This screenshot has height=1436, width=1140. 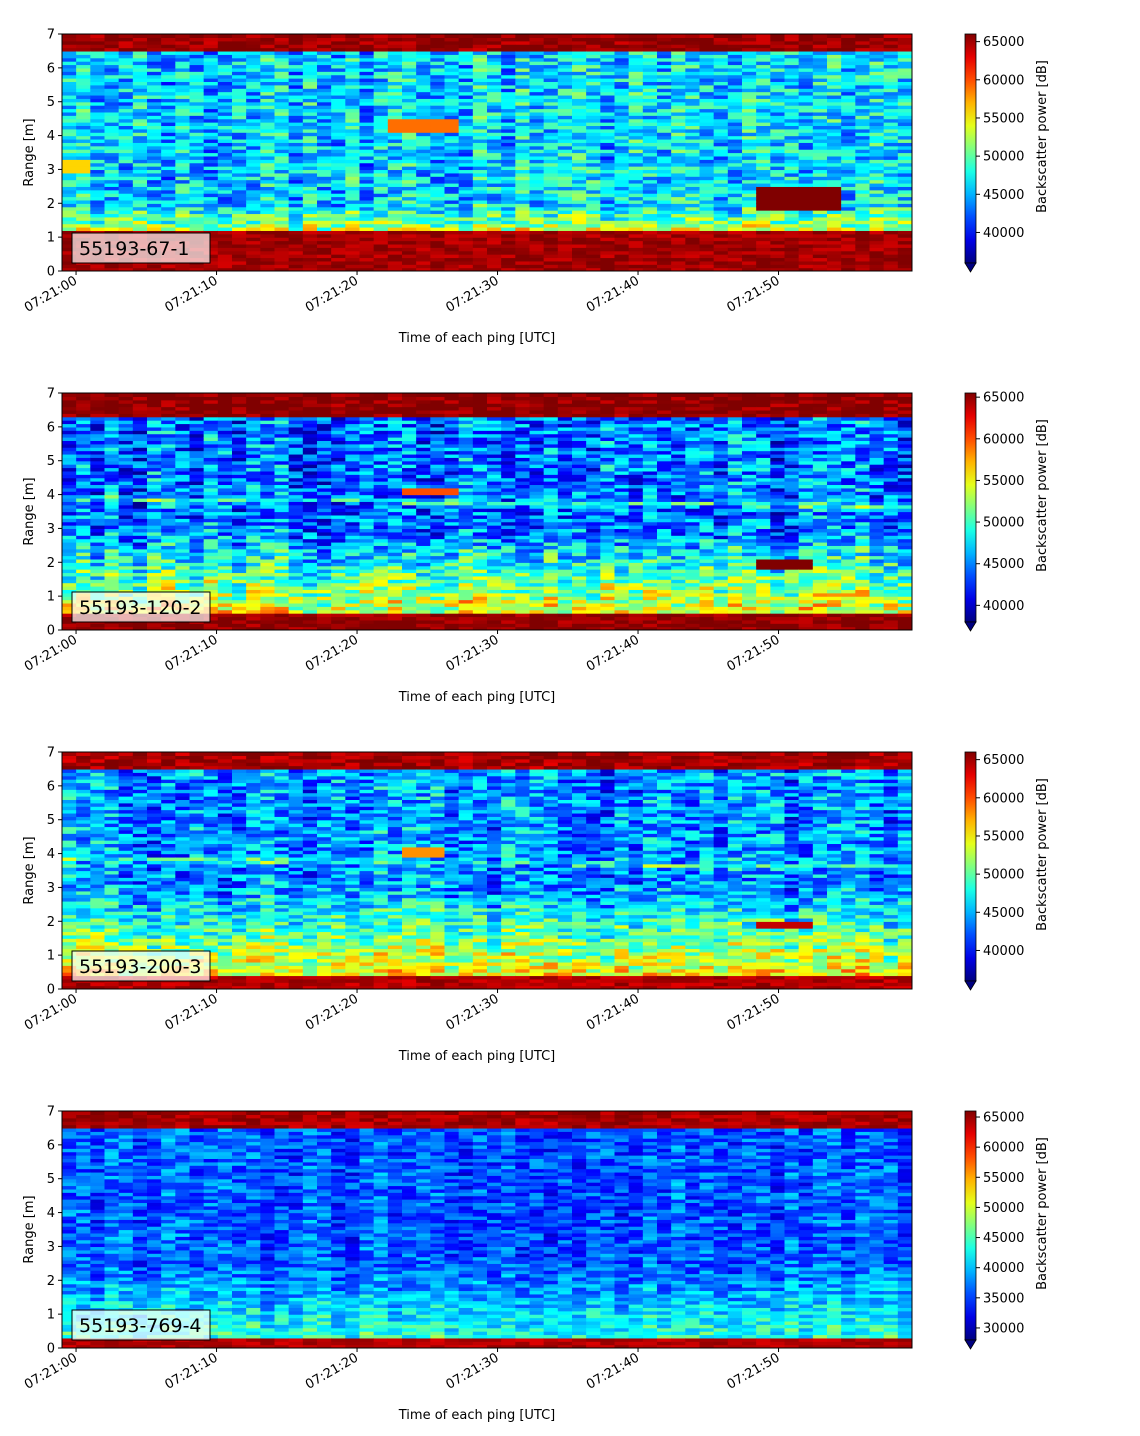 I want to click on panel-label: 55193-200-3, so click(x=140, y=967).